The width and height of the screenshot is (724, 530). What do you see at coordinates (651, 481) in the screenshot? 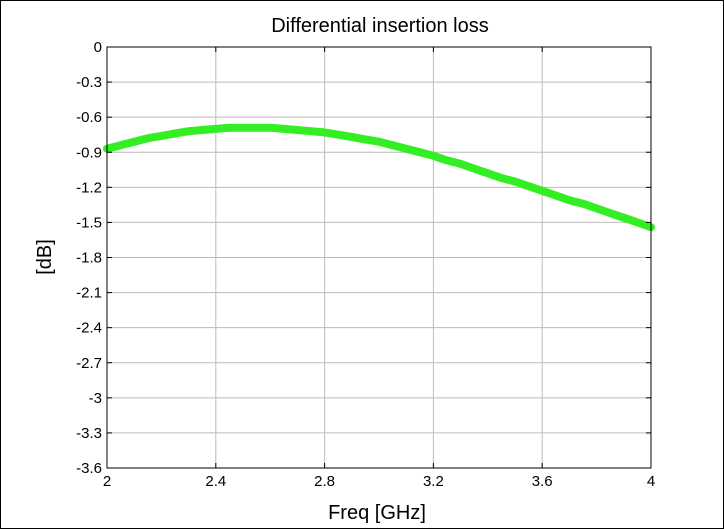
I see `x-tick-label: 4` at bounding box center [651, 481].